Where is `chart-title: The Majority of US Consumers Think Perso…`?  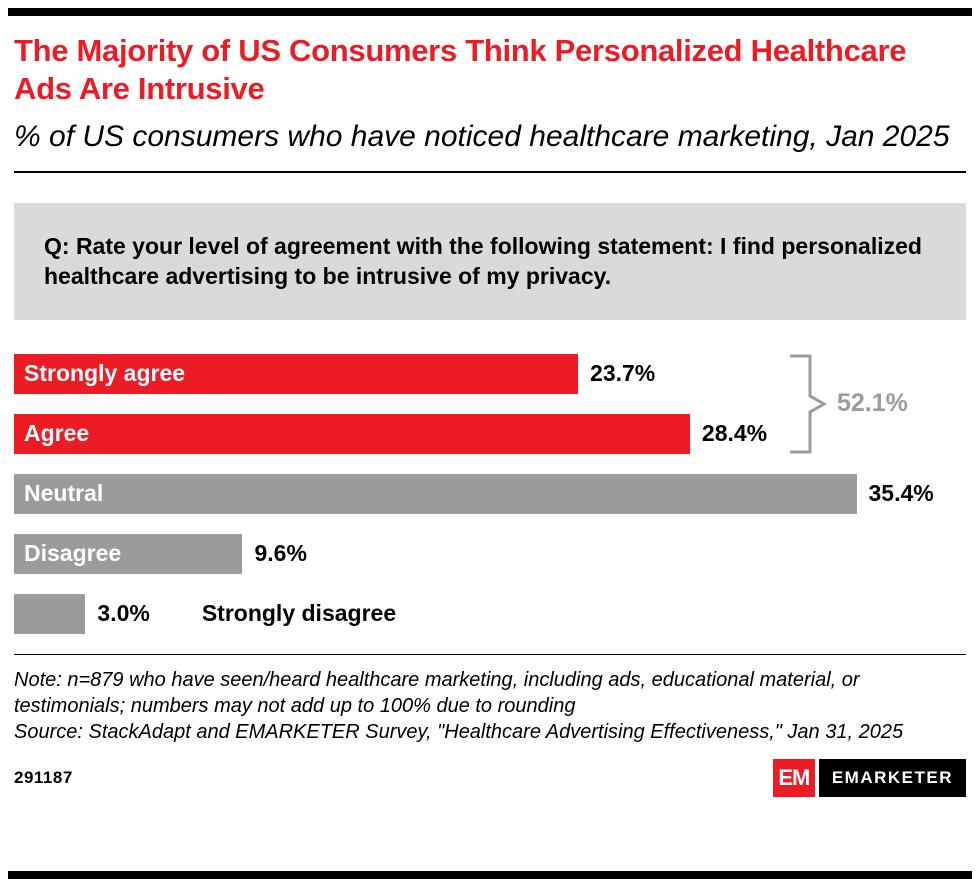 chart-title: The Majority of US Consumers Think Perso… is located at coordinates (460, 69).